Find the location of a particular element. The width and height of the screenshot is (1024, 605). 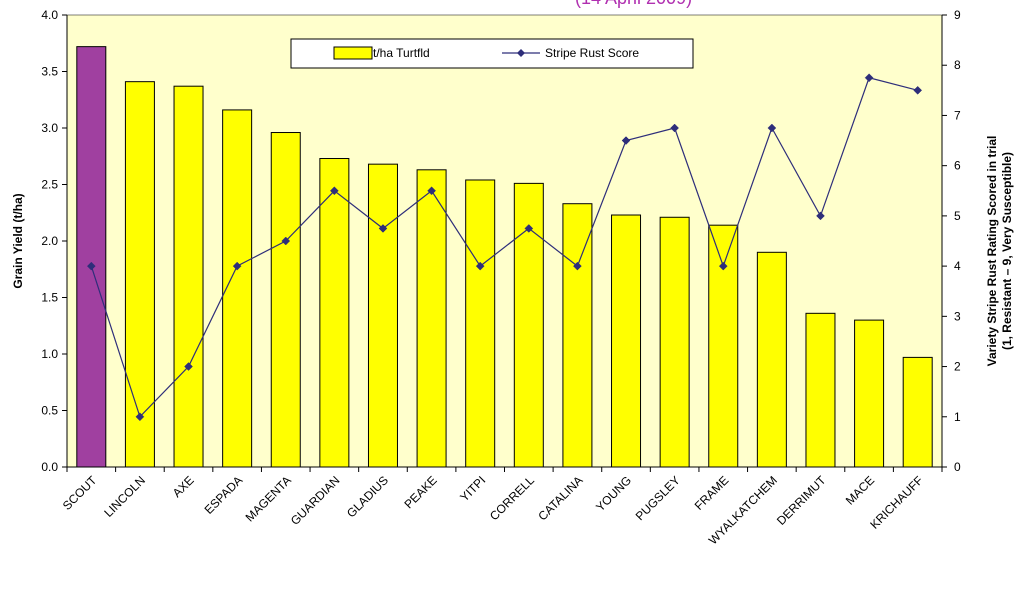

right-tick-label: 2 is located at coordinates (957, 367).